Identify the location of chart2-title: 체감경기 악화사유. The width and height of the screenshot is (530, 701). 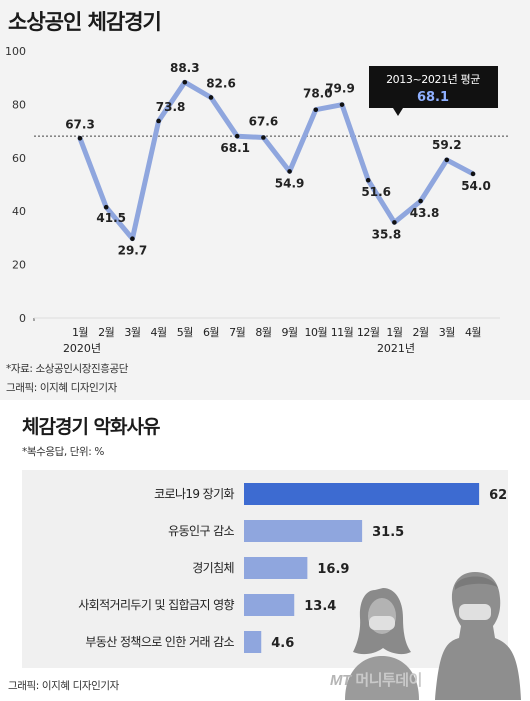
(91, 427).